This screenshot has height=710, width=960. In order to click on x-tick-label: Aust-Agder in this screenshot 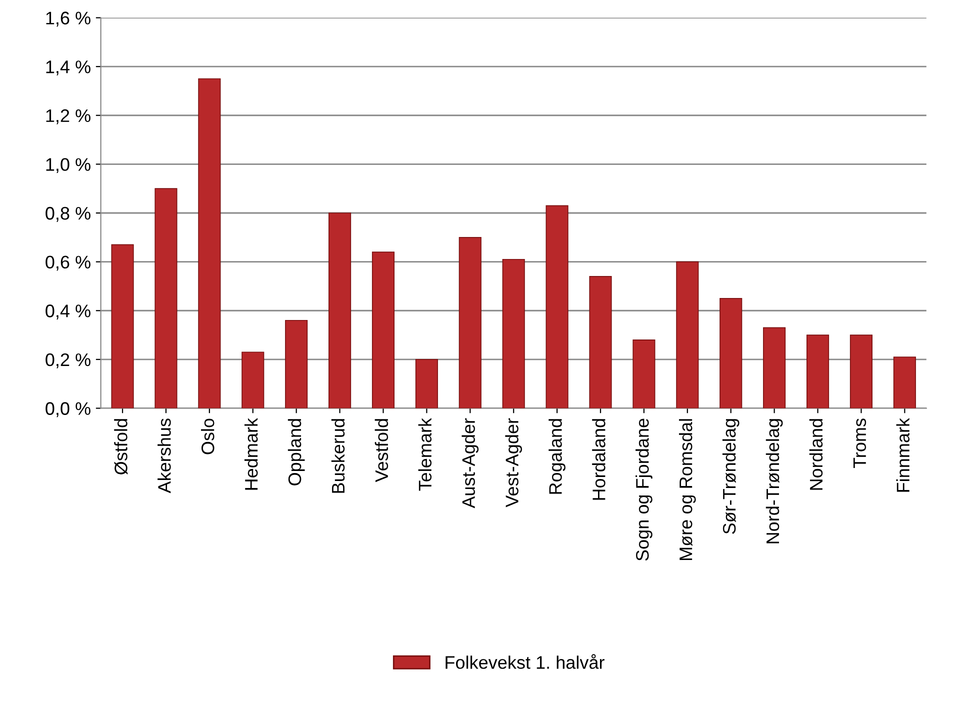, I will do `click(470, 463)`.